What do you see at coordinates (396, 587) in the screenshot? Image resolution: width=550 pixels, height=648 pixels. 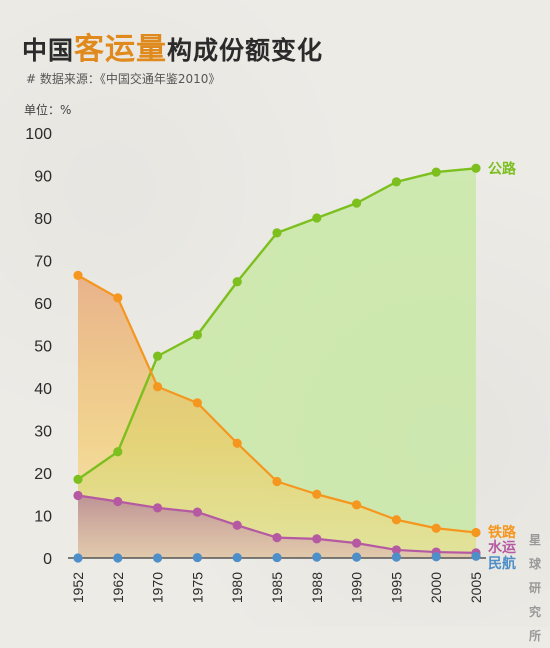 I see `x-tick-label: 1995` at bounding box center [396, 587].